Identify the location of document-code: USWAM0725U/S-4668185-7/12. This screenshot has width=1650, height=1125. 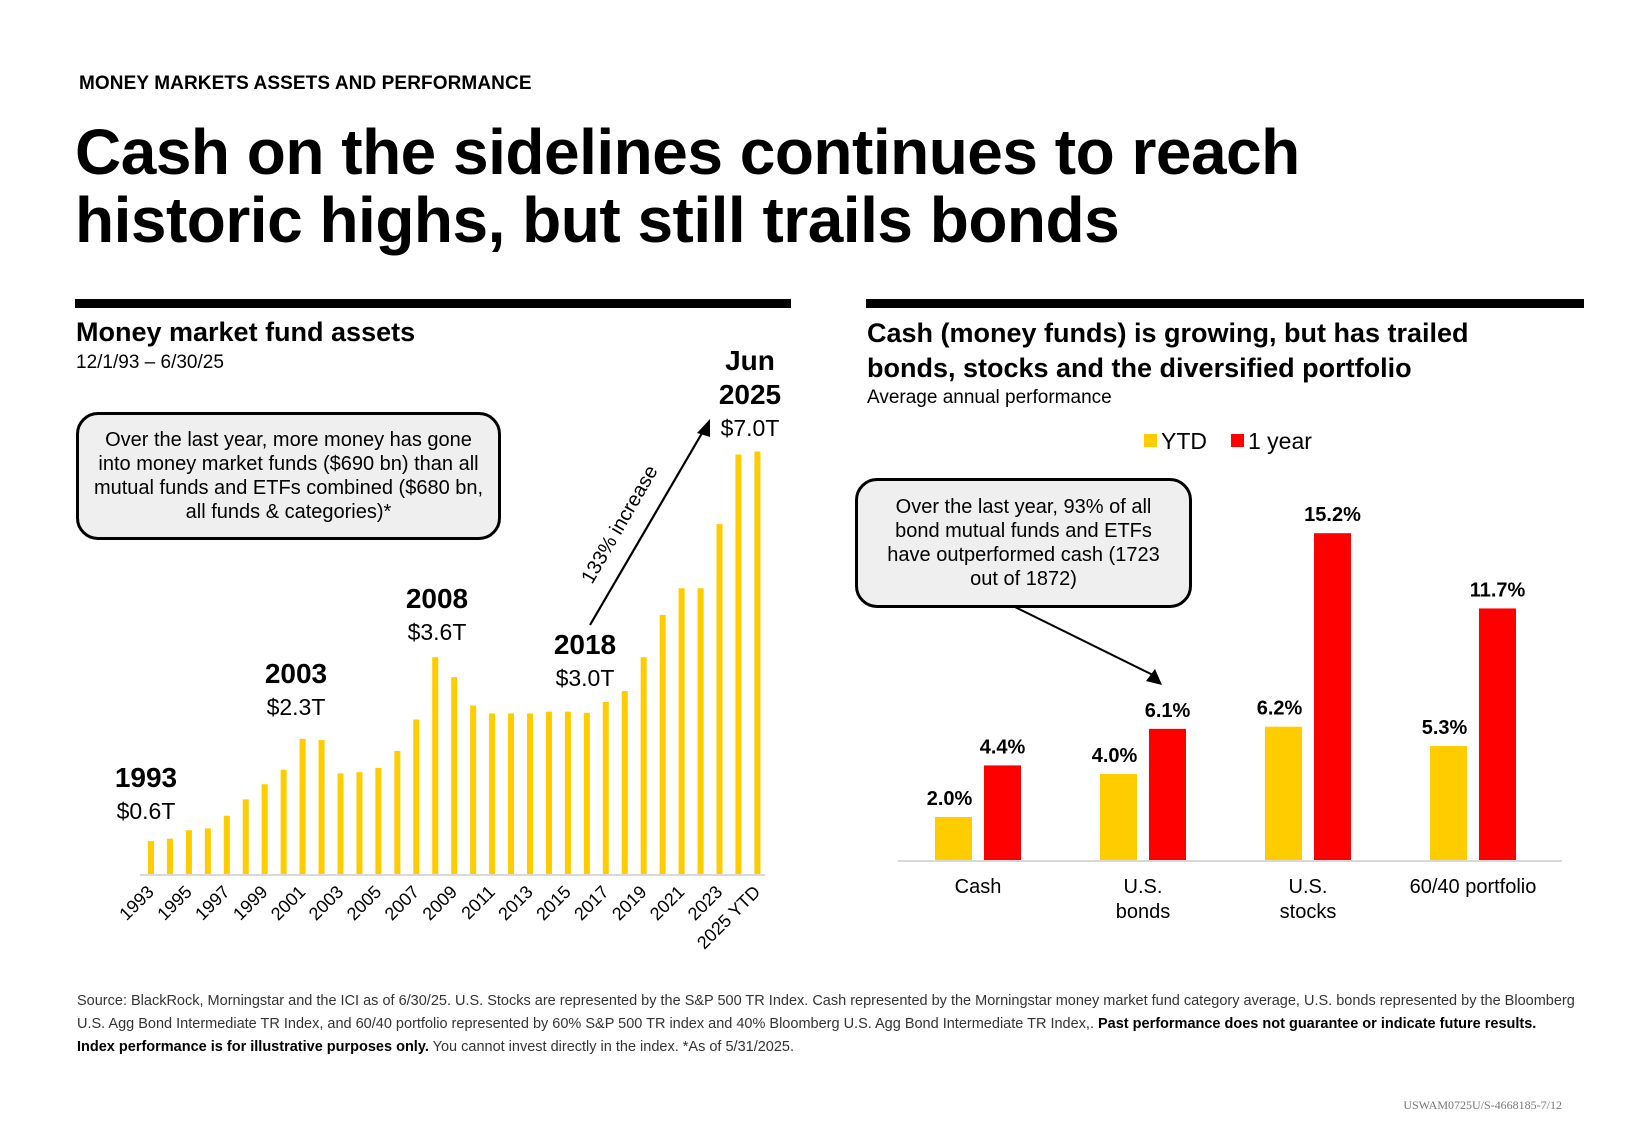
(1482, 1105).